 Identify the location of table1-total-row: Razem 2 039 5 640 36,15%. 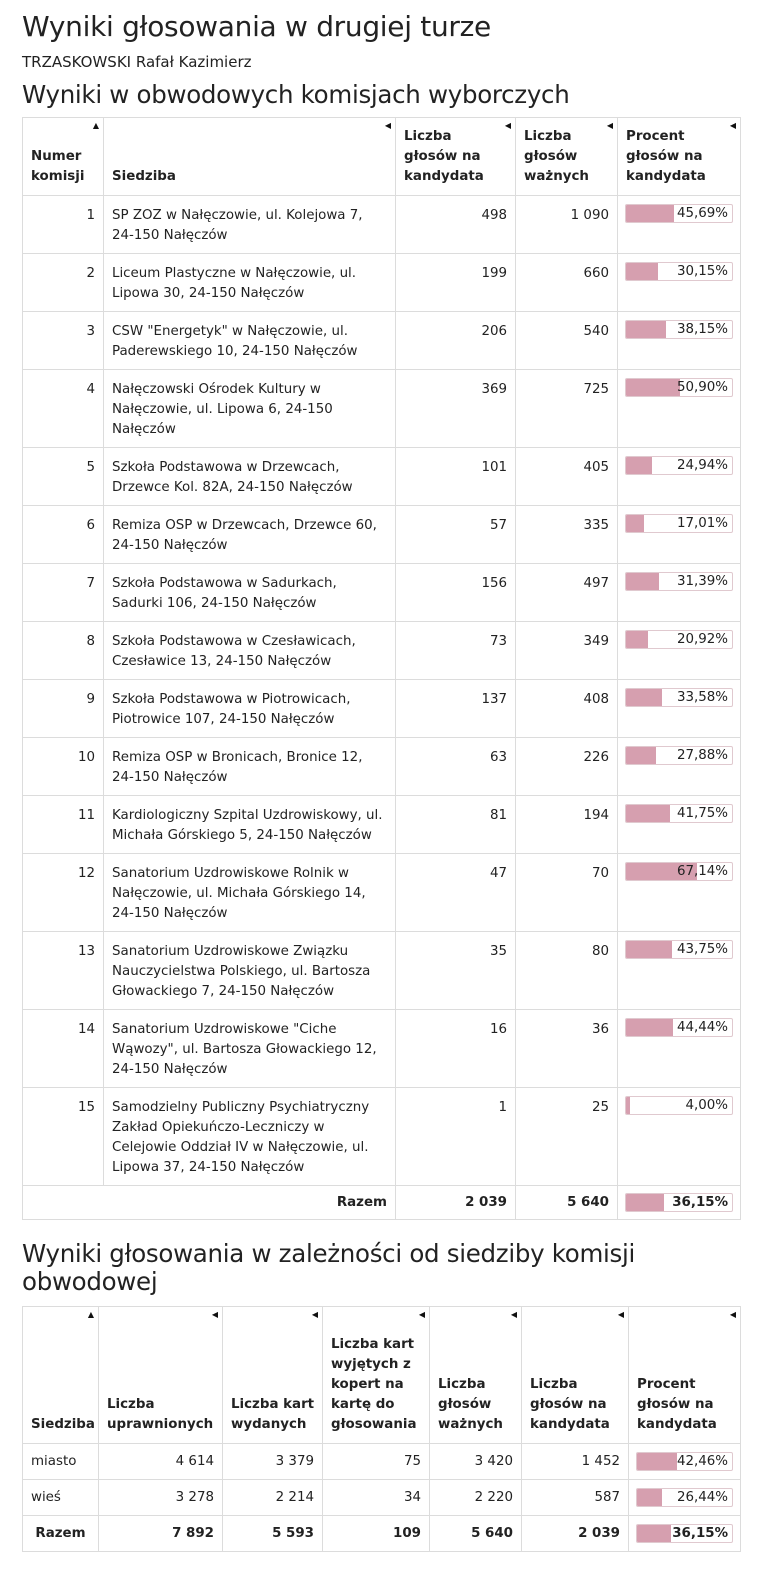
(381, 1202).